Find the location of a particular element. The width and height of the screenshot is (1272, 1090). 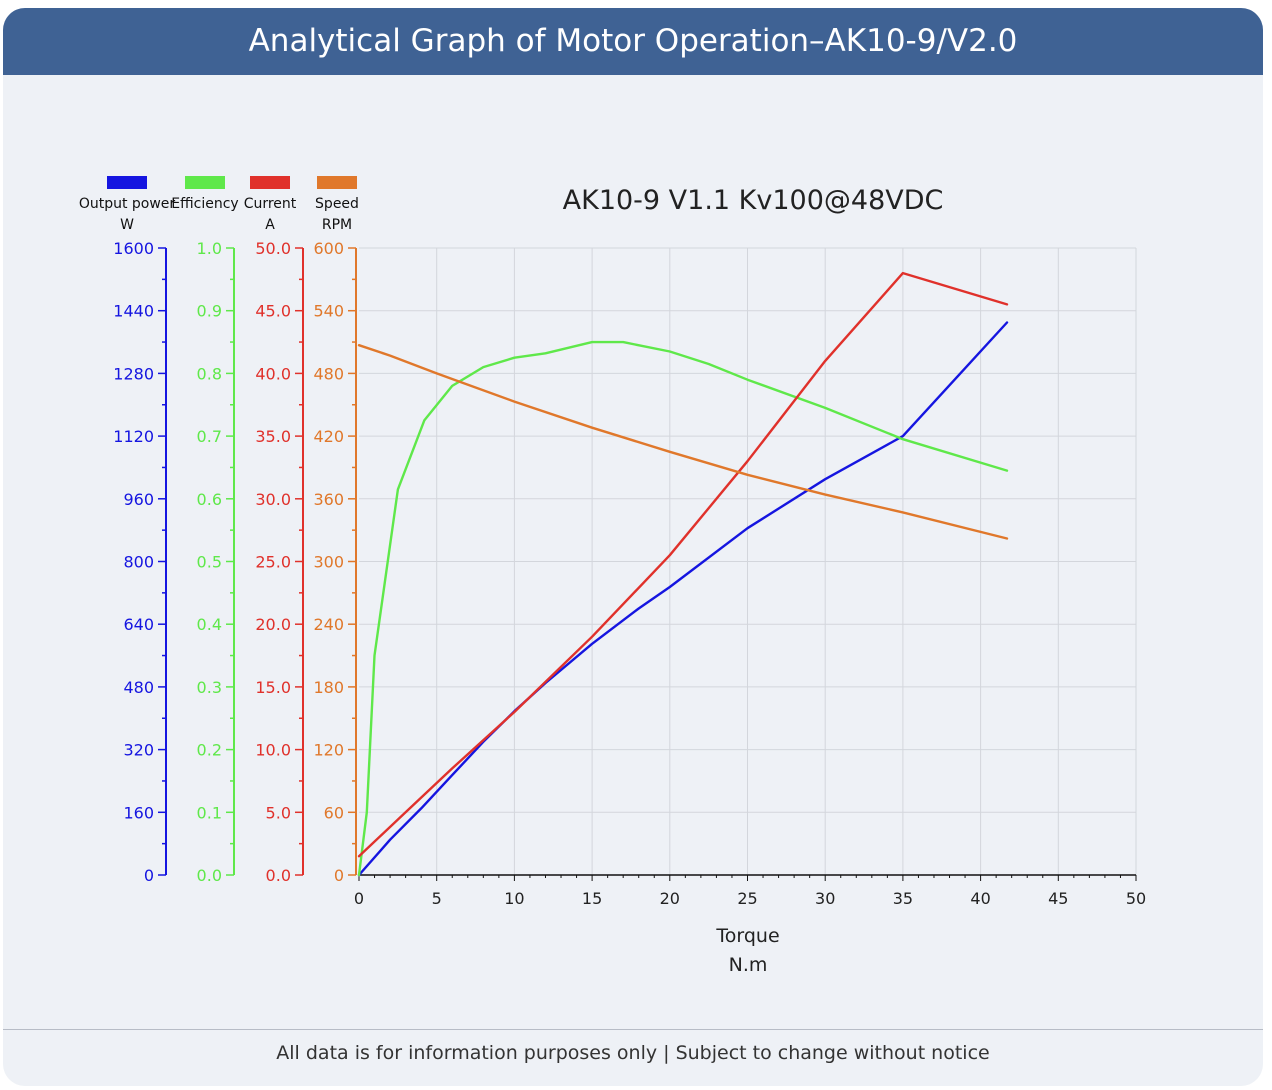

current-tick-label: 0.0 is located at coordinates (278, 875).